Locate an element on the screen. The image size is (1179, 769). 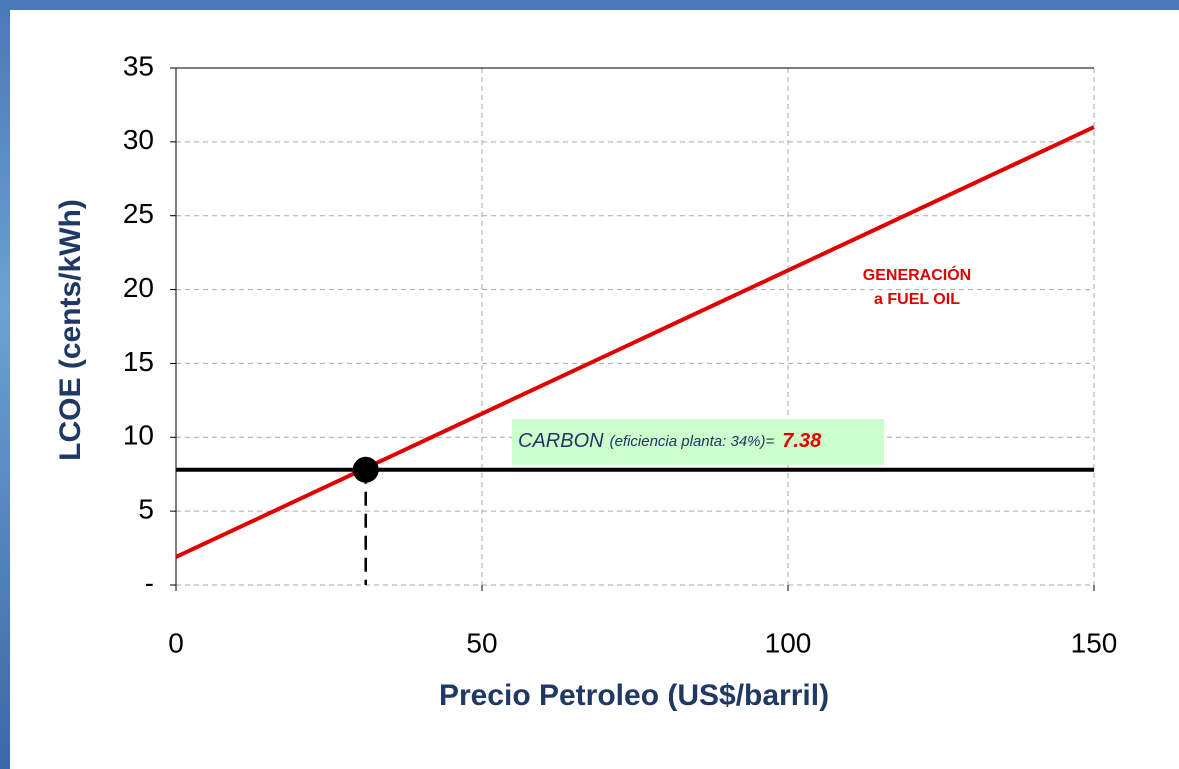
carbon-box is located at coordinates (698, 442).